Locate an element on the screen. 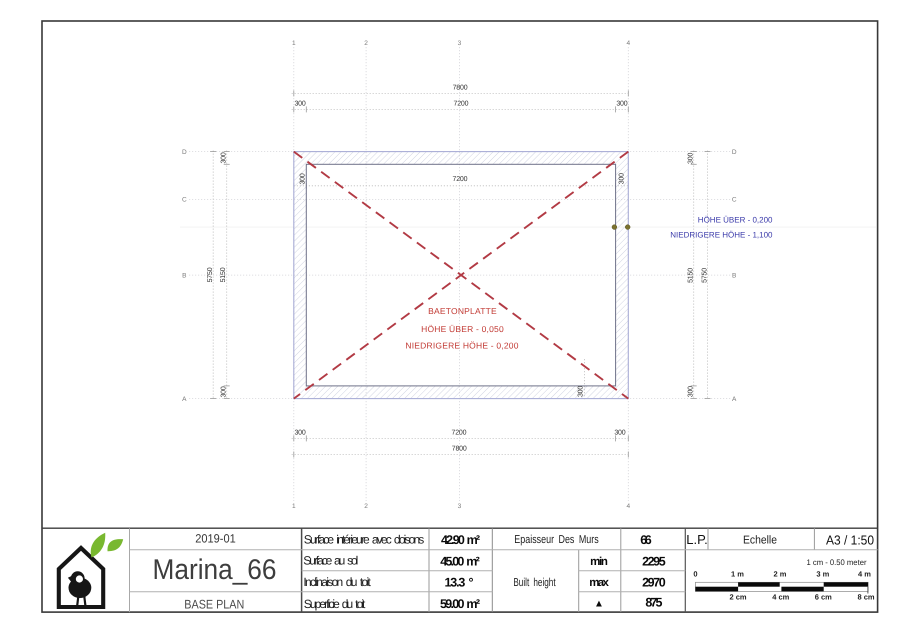  svg-text: HÖHE ÜBER - 0,050 is located at coordinates (462, 329).